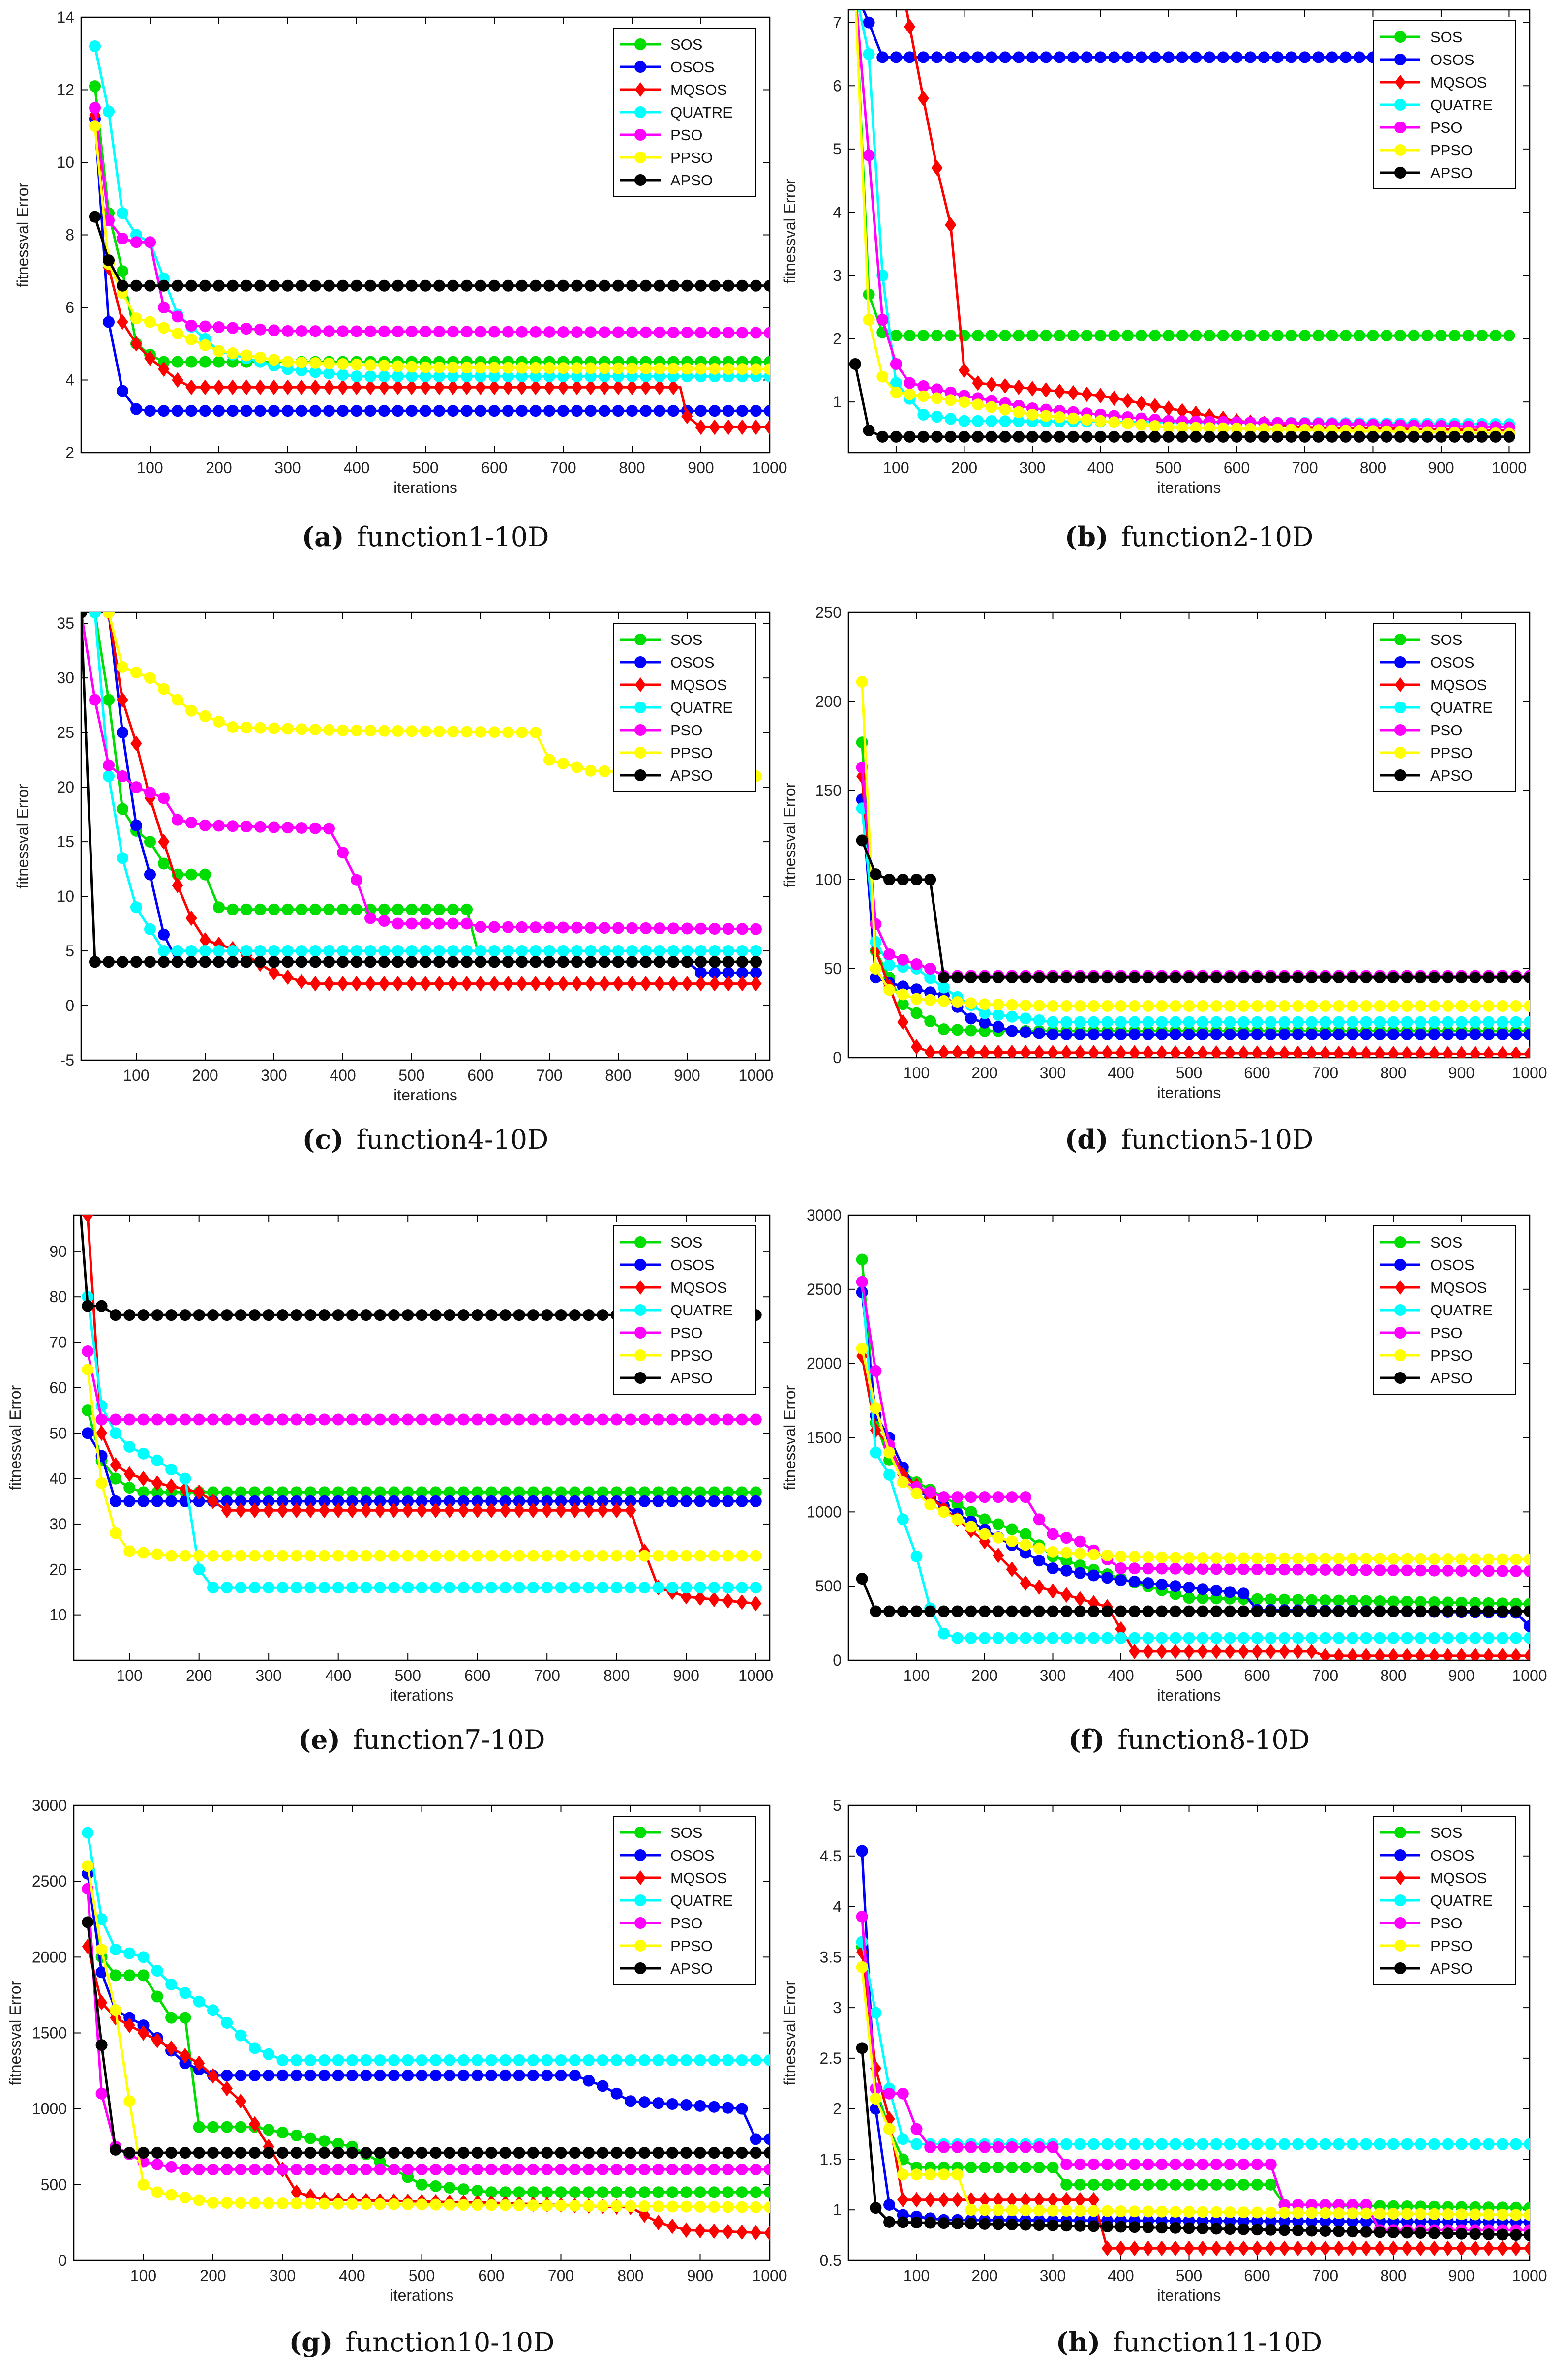 Image resolution: width=1567 pixels, height=2380 pixels. I want to click on y-tick-label: 2, so click(69, 452).